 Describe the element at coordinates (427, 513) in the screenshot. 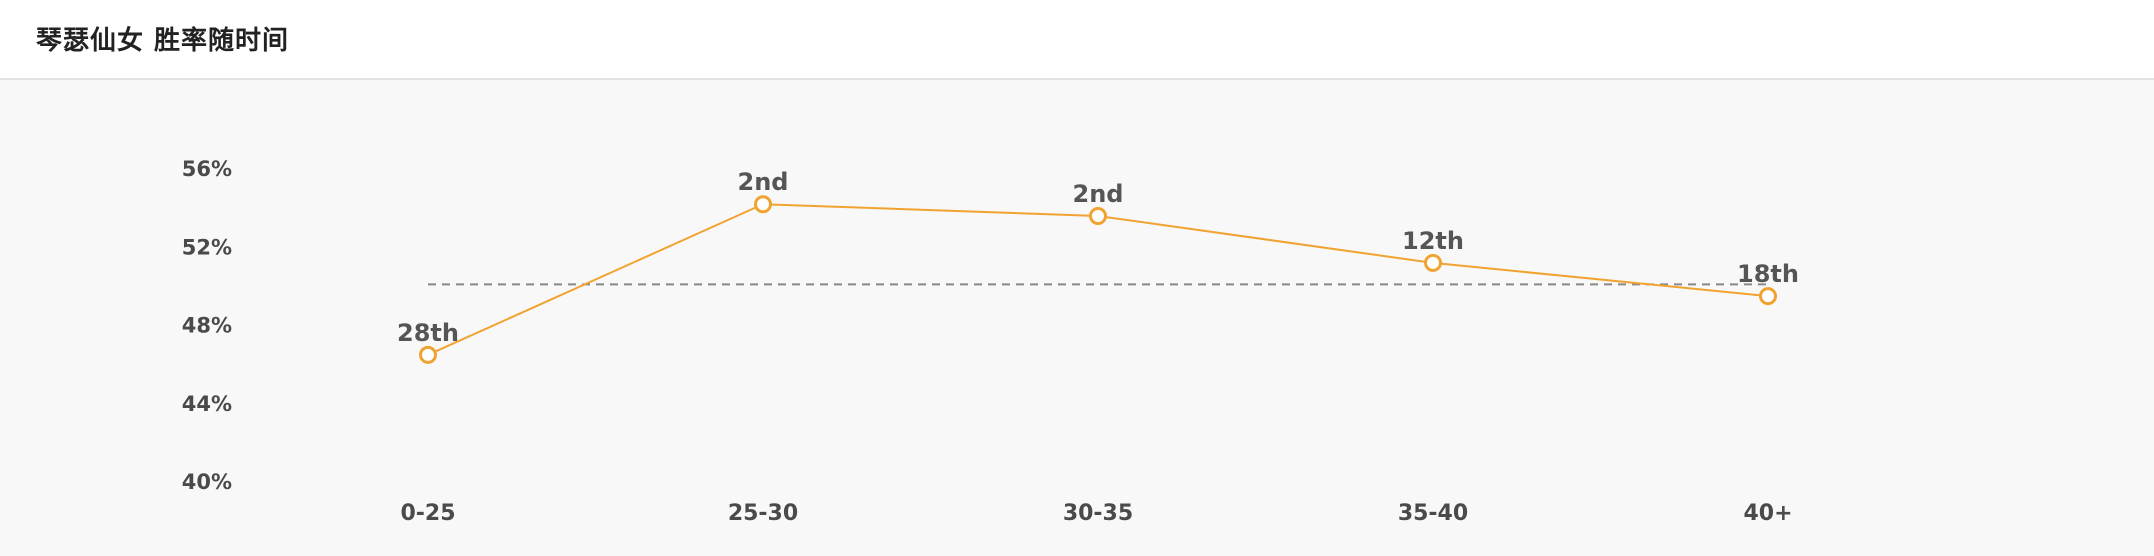

I see `x-tick-label: 0-25` at that location.